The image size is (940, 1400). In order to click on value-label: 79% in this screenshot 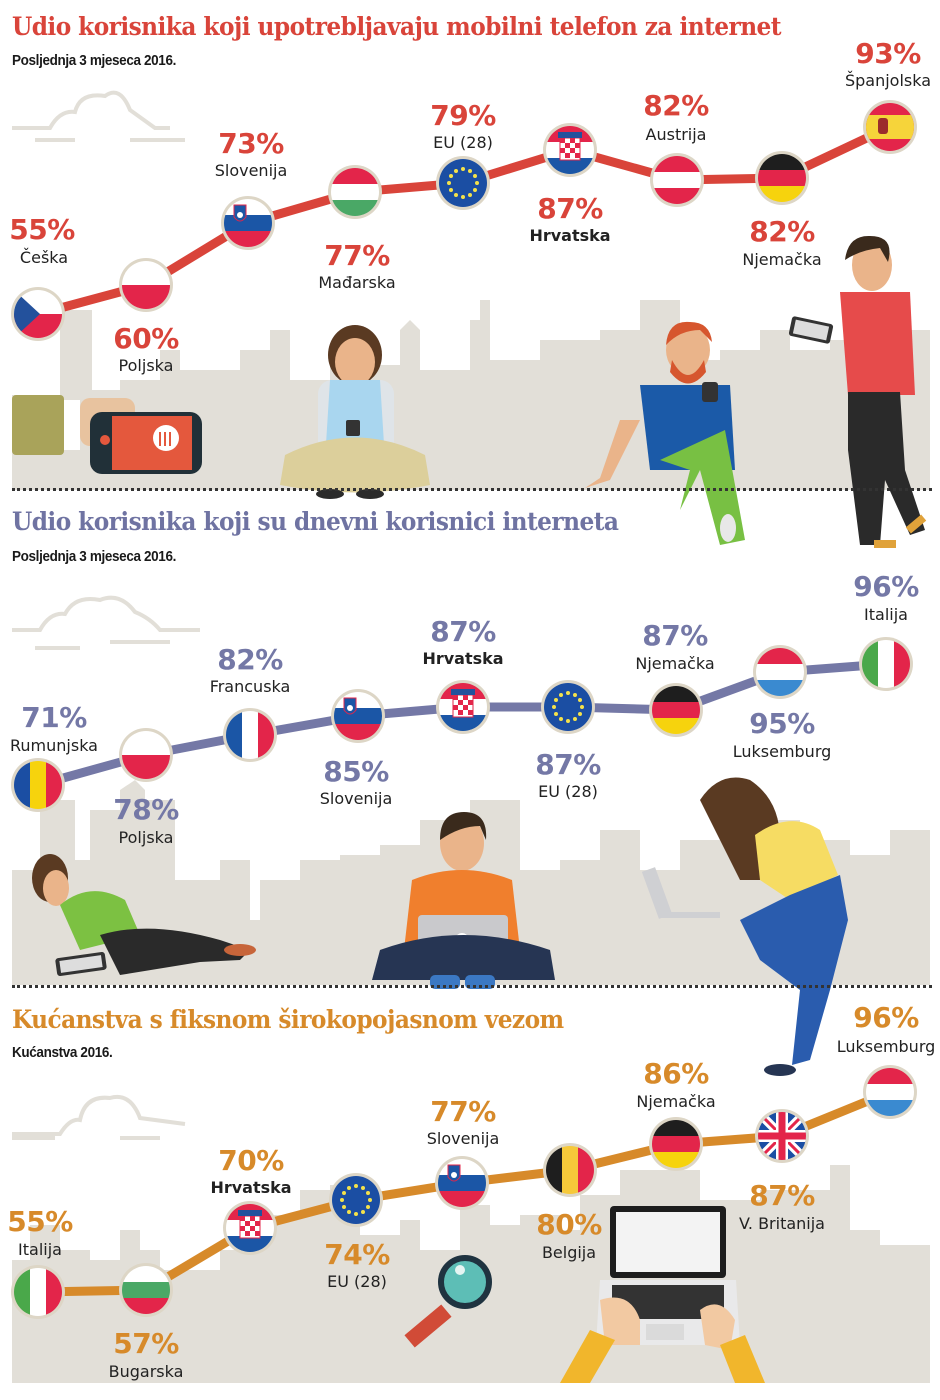, I will do `click(463, 115)`.